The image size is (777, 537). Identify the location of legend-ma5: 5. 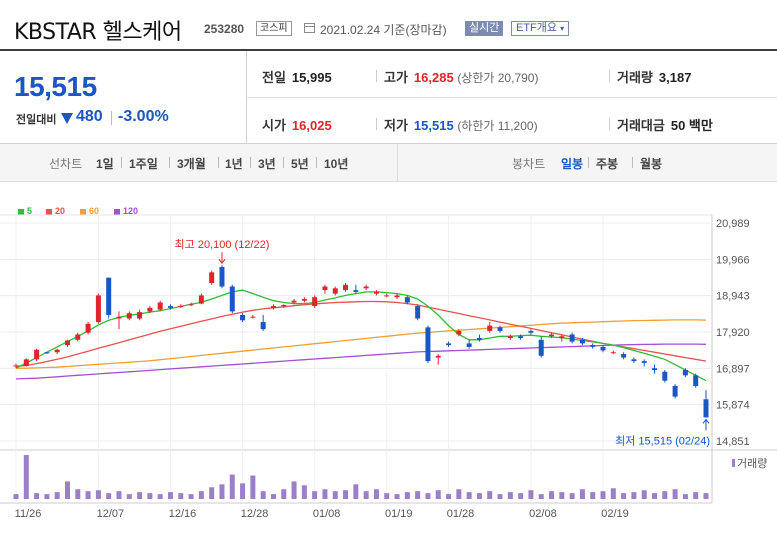
(25, 211).